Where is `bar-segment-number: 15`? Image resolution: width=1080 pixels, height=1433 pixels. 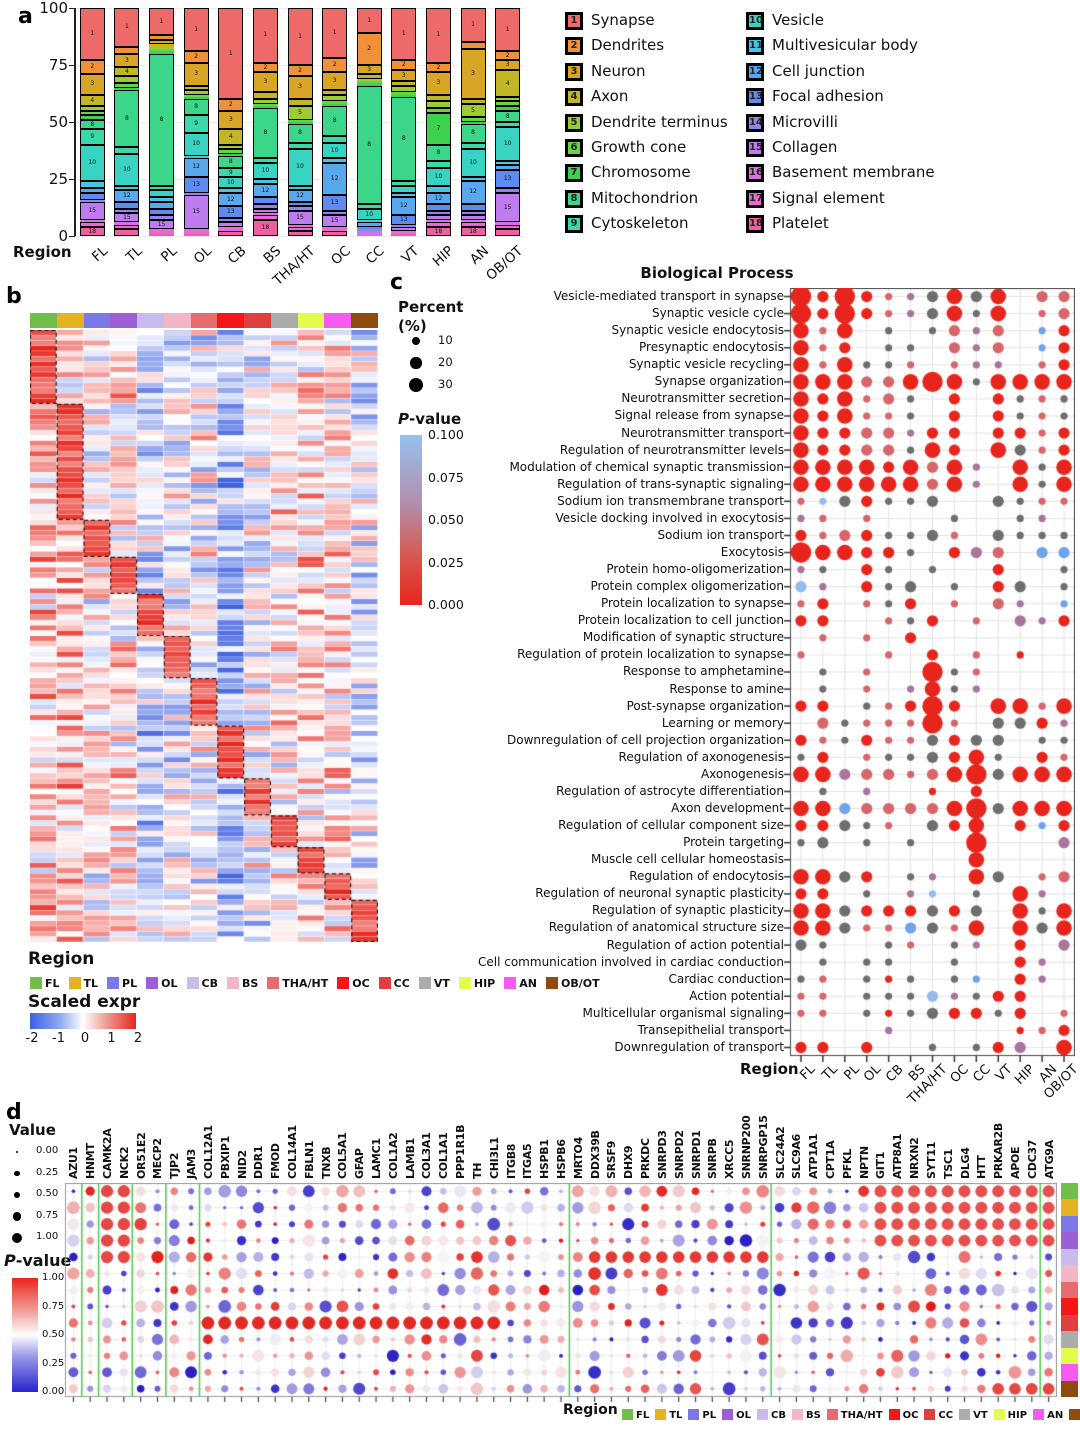
bar-segment-number: 15 is located at coordinates (507, 207).